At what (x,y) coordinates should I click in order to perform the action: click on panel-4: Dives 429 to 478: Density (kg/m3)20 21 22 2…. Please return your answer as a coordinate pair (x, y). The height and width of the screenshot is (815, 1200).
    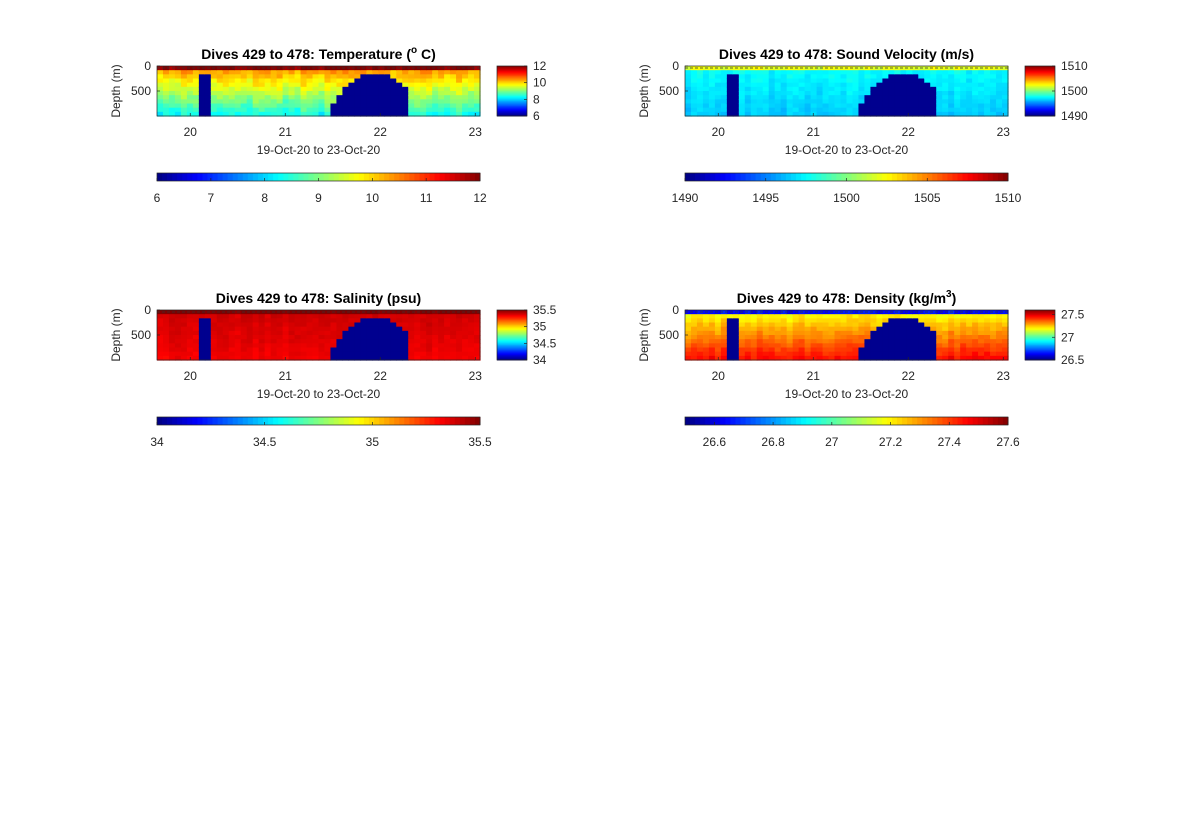
    Looking at the image, I should click on (861, 369).